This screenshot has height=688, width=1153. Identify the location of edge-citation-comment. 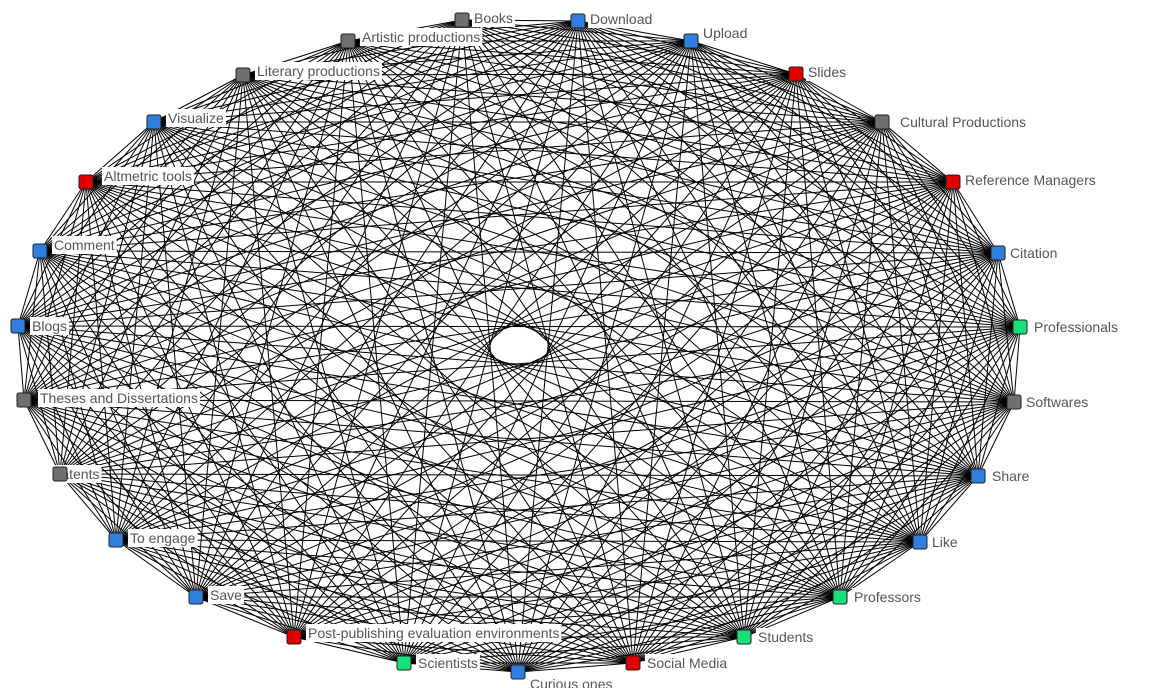
(519, 252).